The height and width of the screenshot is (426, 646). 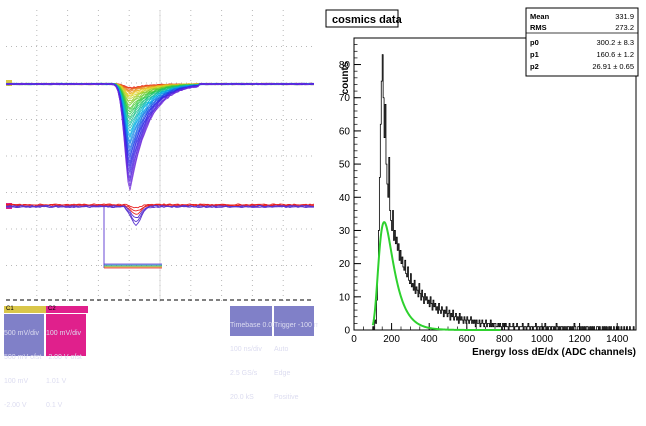 What do you see at coordinates (345, 198) in the screenshot?
I see `y-tick-label: 40` at bounding box center [345, 198].